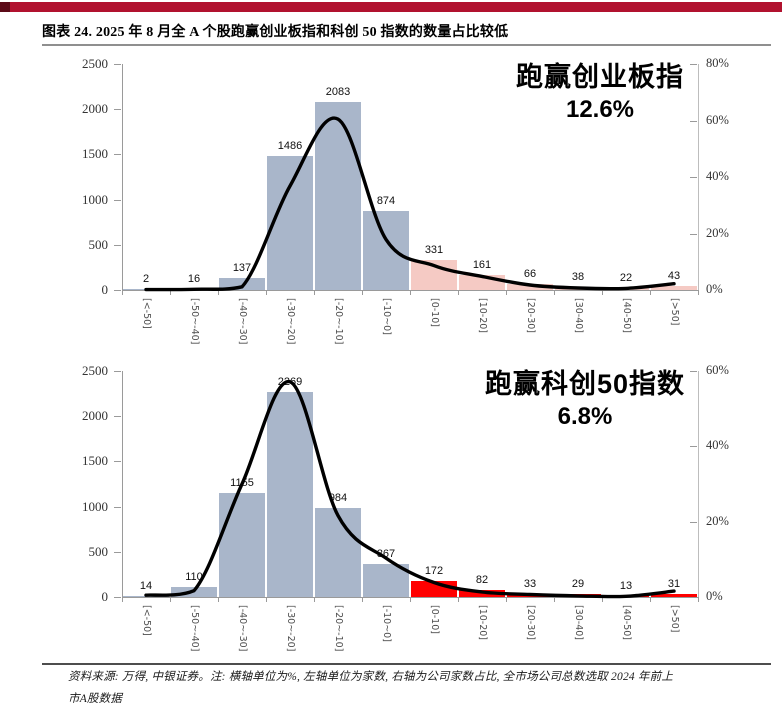 The image size is (782, 706). What do you see at coordinates (406, 45) in the screenshot?
I see `title-divider` at bounding box center [406, 45].